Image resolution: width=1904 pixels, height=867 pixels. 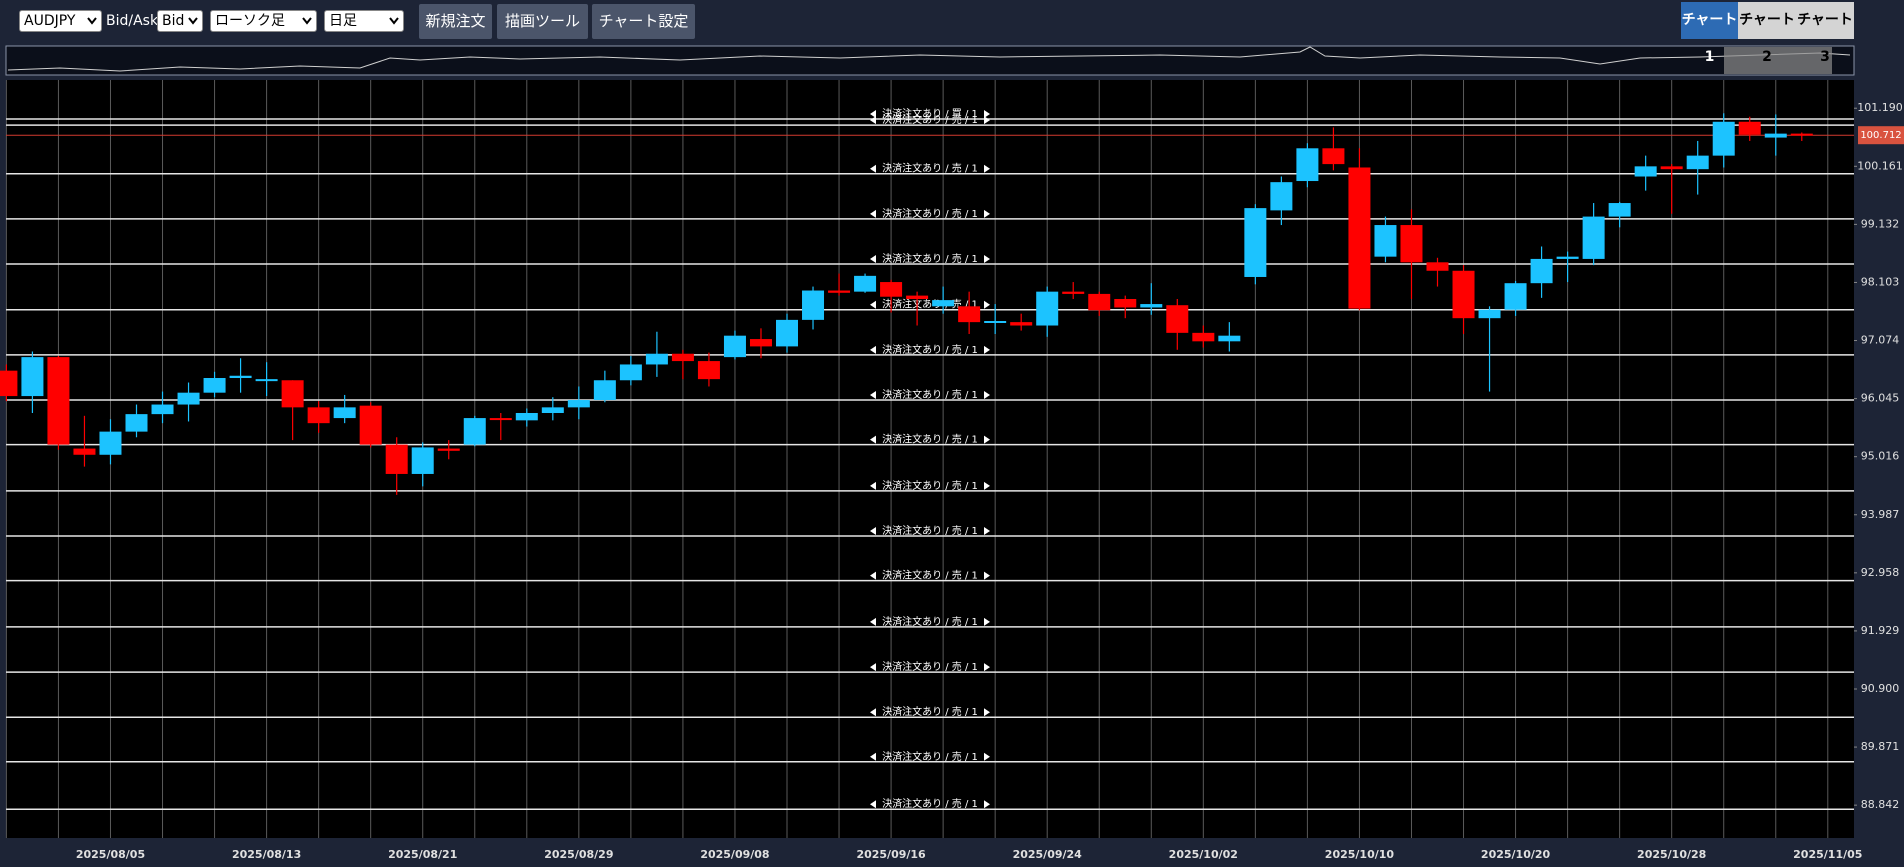 What do you see at coordinates (1709, 33) in the screenshot?
I see `chart-tab: チャート1` at bounding box center [1709, 33].